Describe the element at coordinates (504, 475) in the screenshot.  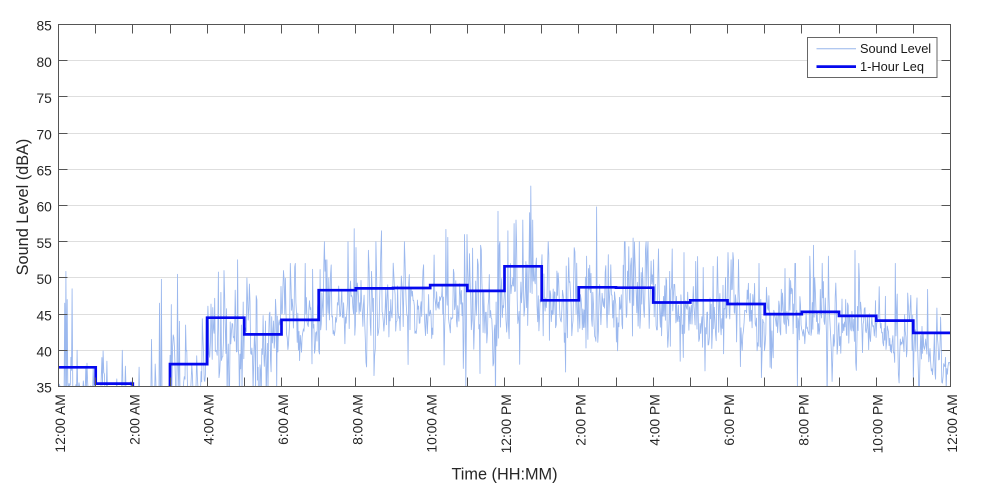
I see `svg-text: Time (HH:MM)` at that location.